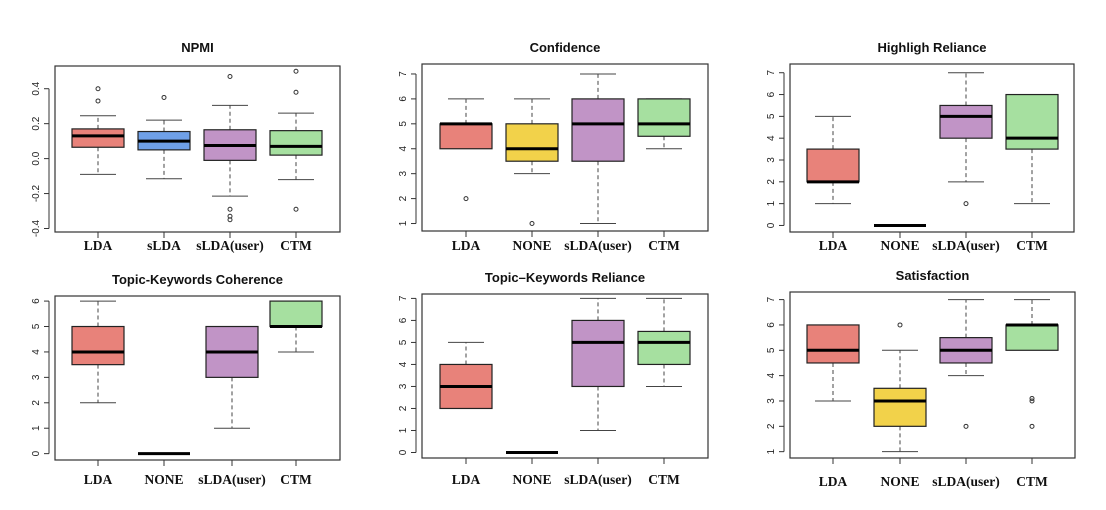 The image size is (1106, 510). Describe the element at coordinates (164, 245) in the screenshot. I see `x-tick-label: sLDA` at that location.